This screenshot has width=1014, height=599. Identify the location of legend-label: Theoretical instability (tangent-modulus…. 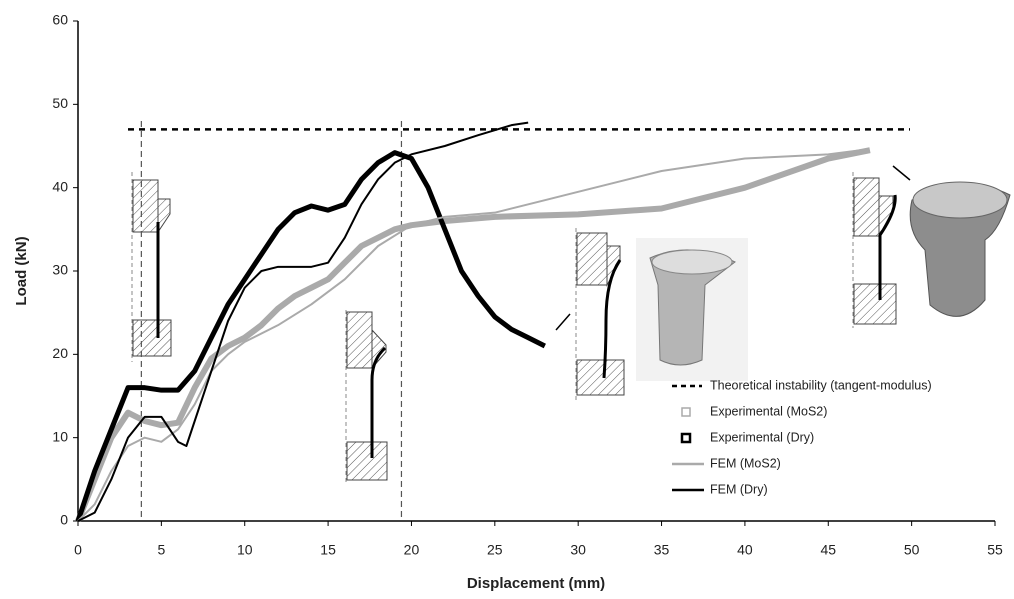
(821, 385).